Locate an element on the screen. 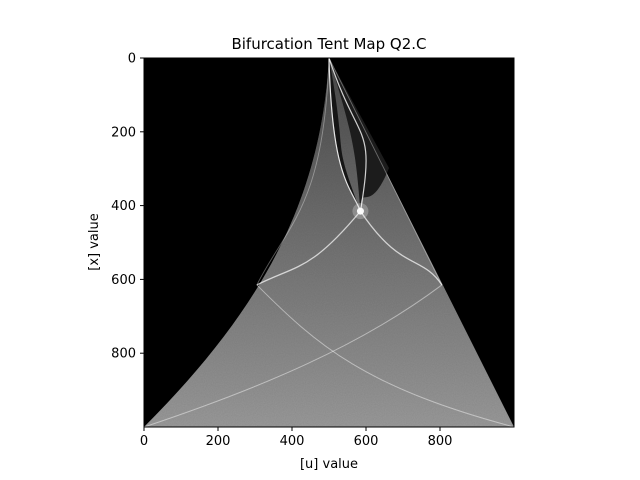  x-axis-label: [u] value is located at coordinates (329, 464).